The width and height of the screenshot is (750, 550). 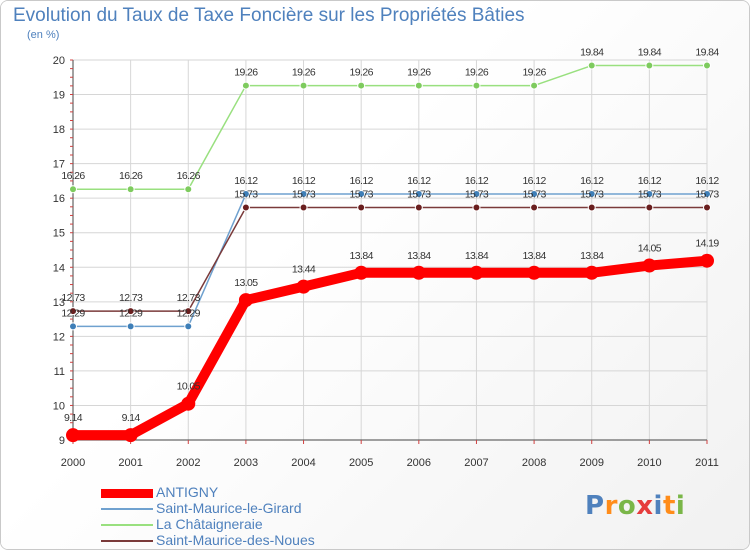 What do you see at coordinates (595, 506) in the screenshot?
I see `logo-letter: P` at bounding box center [595, 506].